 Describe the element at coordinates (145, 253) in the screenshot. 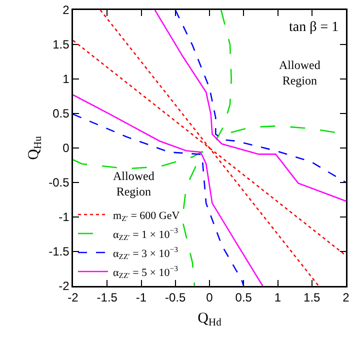

I see `legend-label: α$_{ZZ′}$ = 3 × 10$^{−3}$` at that location.